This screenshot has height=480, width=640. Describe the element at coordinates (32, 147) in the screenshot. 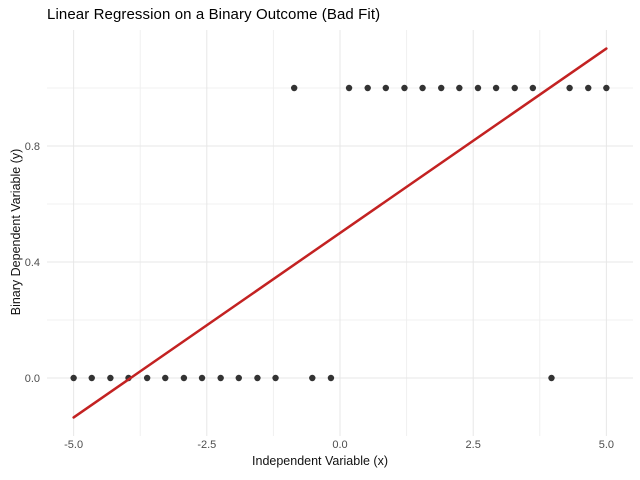

I see `y-tick-label: 0.8` at that location.